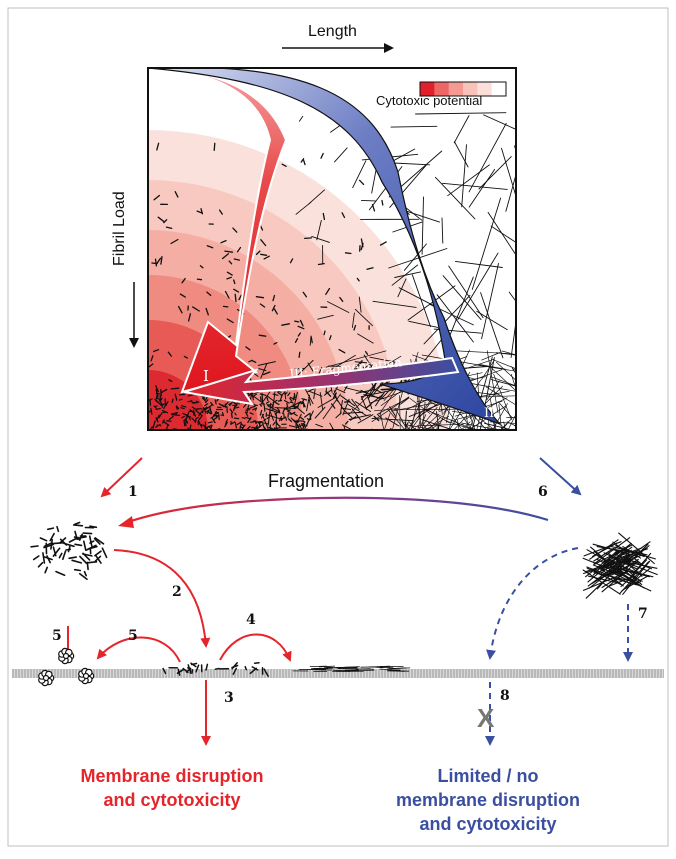  What do you see at coordinates (326, 481) in the screenshot?
I see `fragmentation-label: Fragmentation` at bounding box center [326, 481].